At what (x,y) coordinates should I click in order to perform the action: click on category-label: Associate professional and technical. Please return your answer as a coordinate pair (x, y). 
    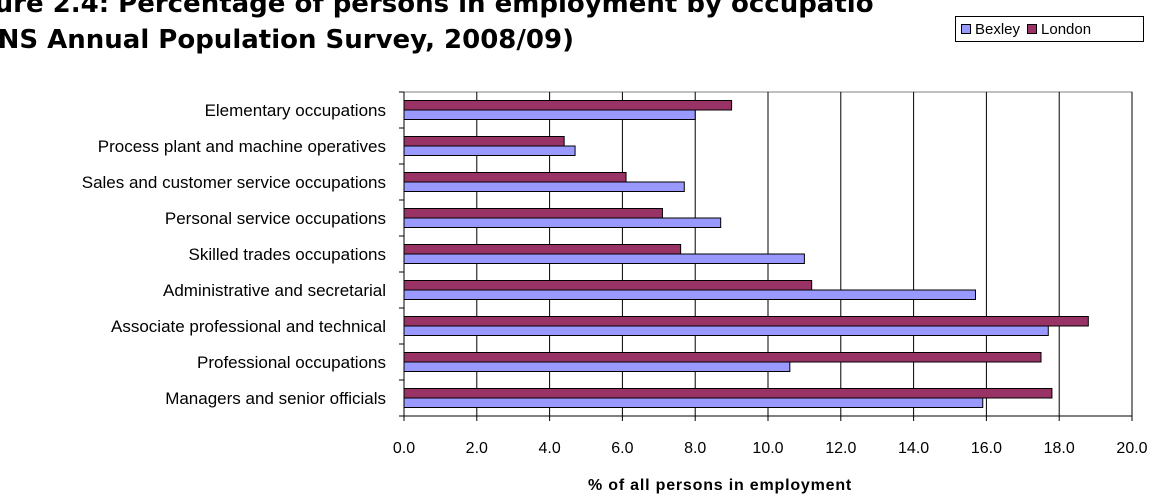
    Looking at the image, I should click on (248, 326).